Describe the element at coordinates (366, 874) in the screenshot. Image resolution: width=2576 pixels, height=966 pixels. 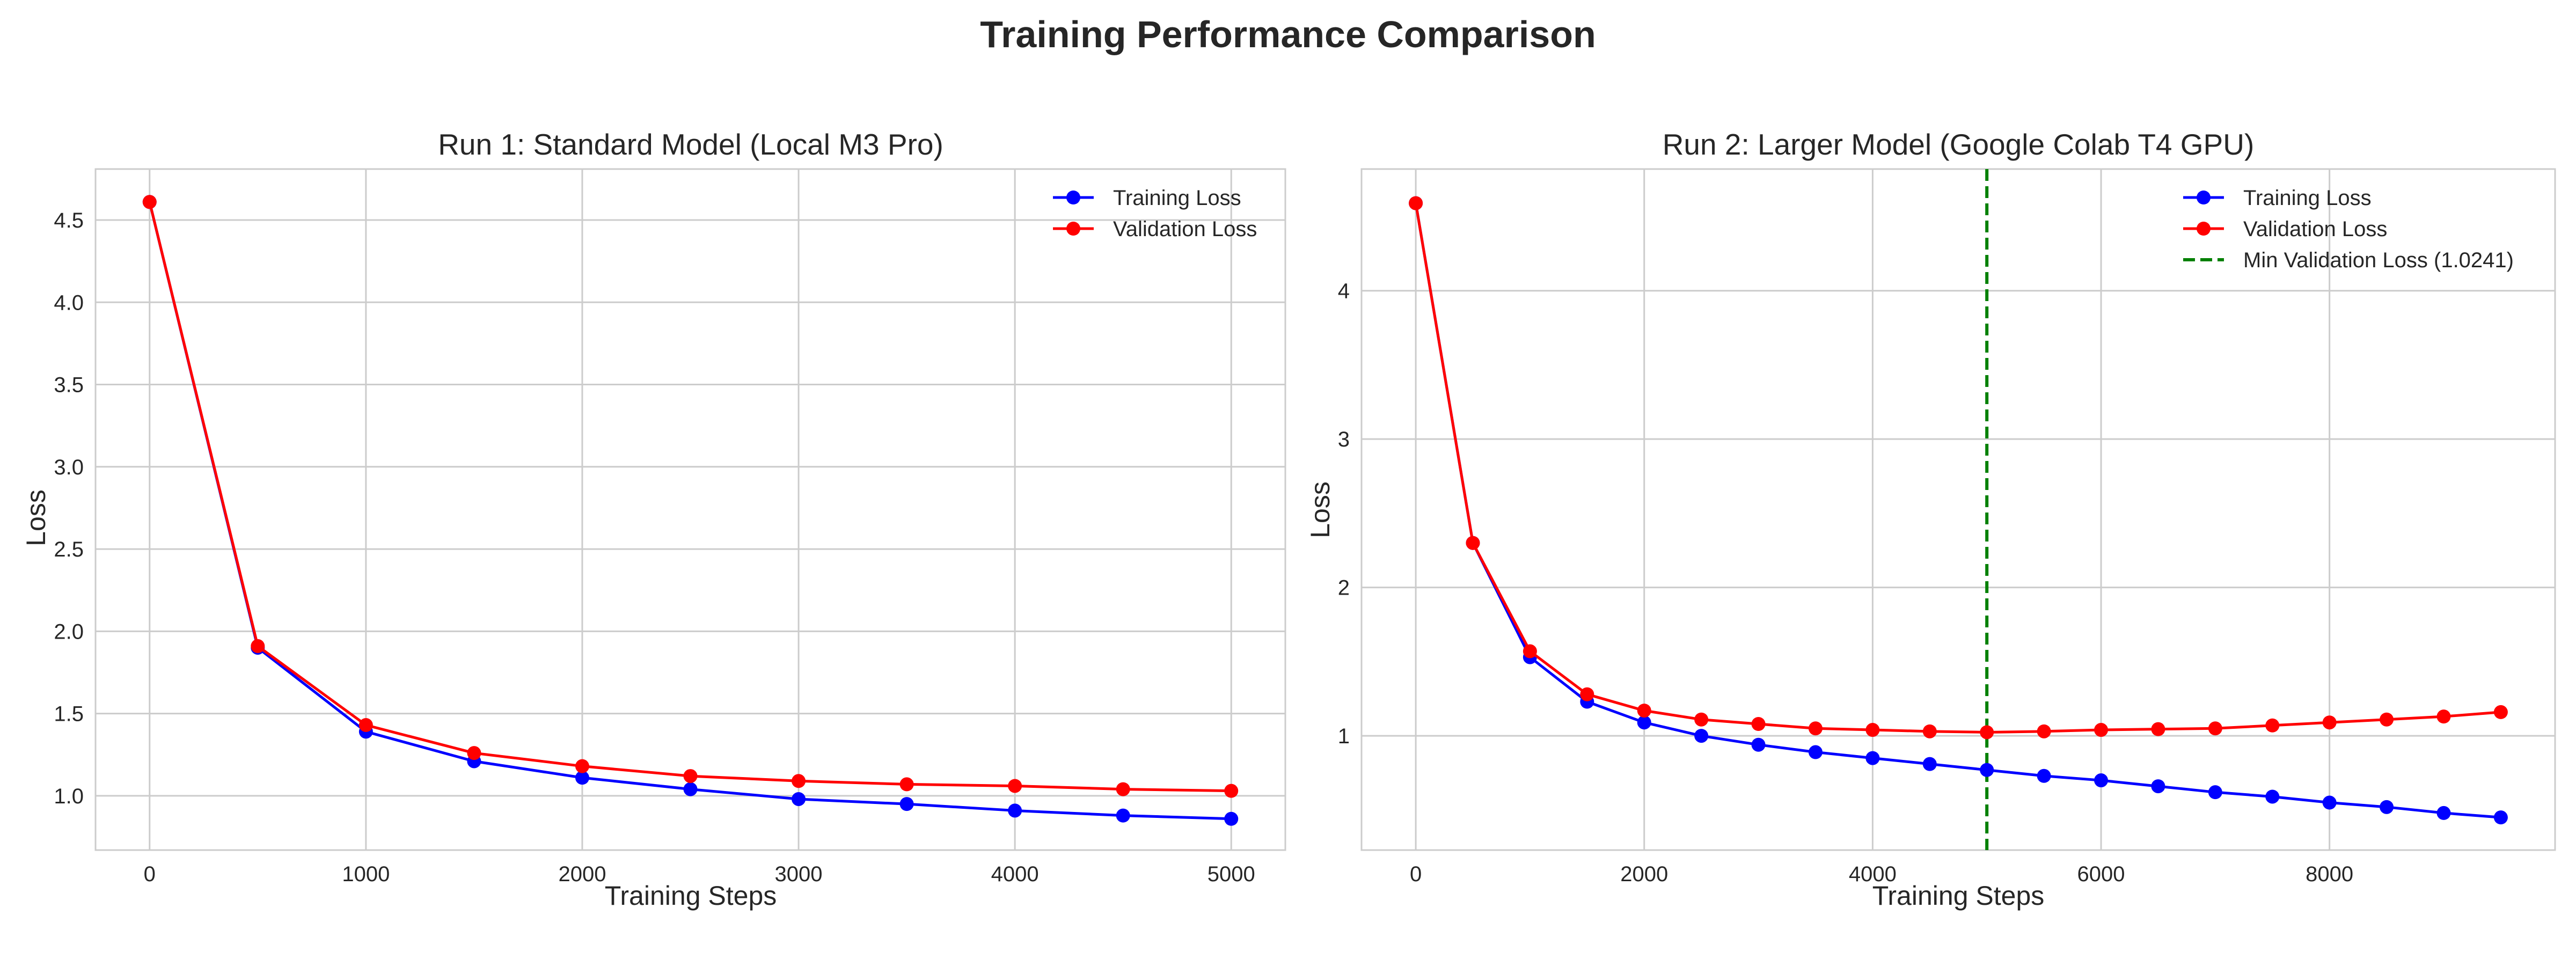
I see `left-x-tick-label: 1000` at that location.